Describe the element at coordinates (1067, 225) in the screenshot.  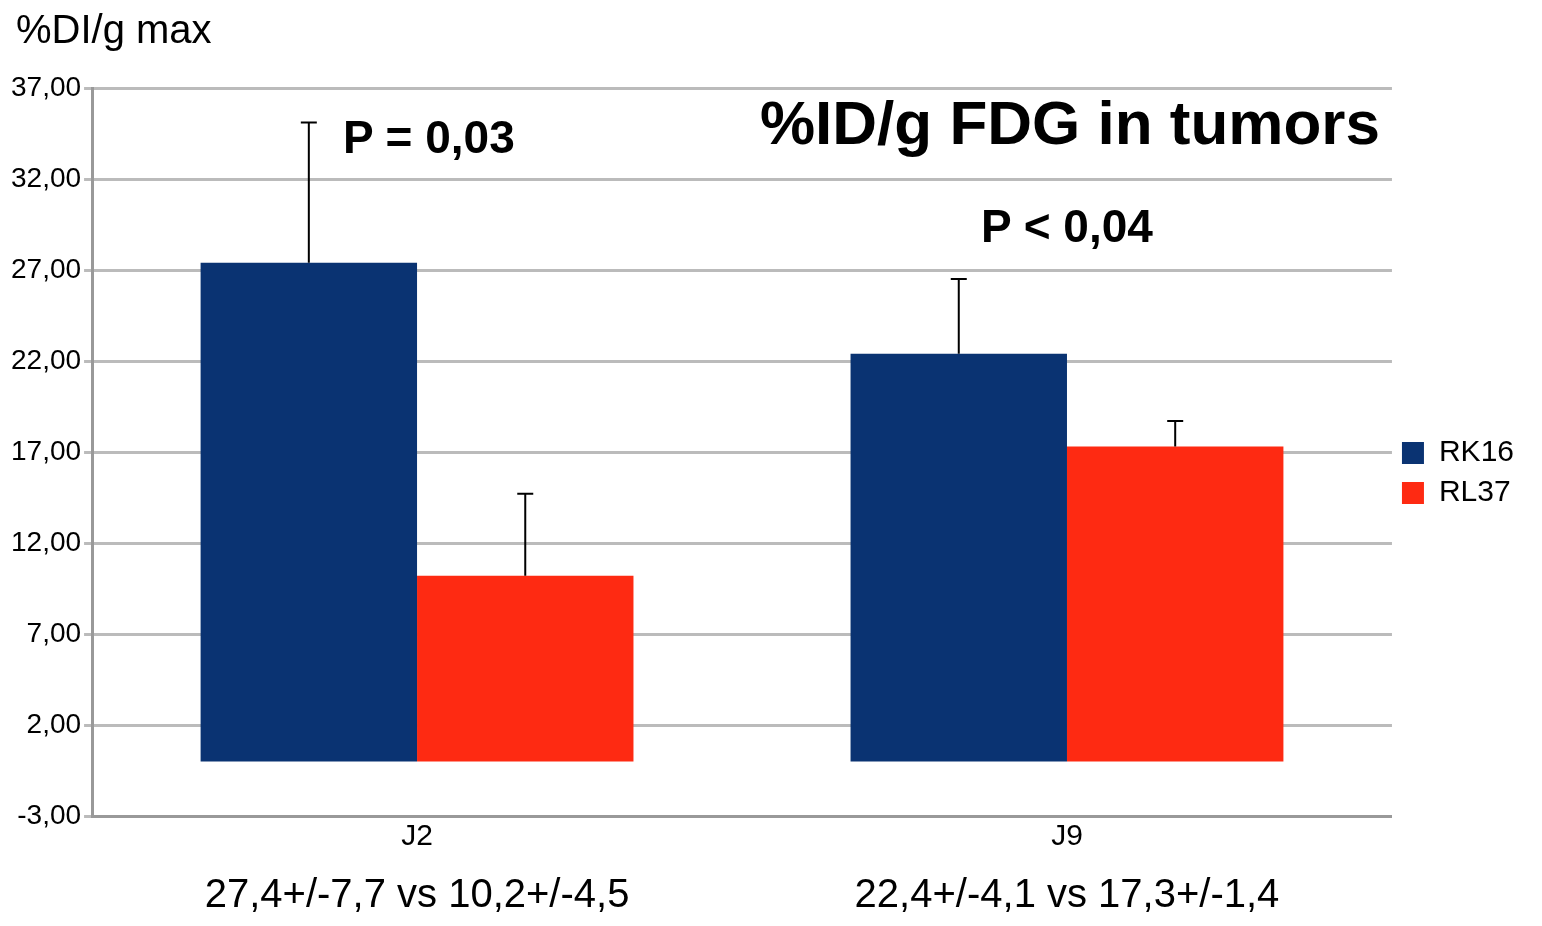
I see `annotation: P < 0,04` at that location.